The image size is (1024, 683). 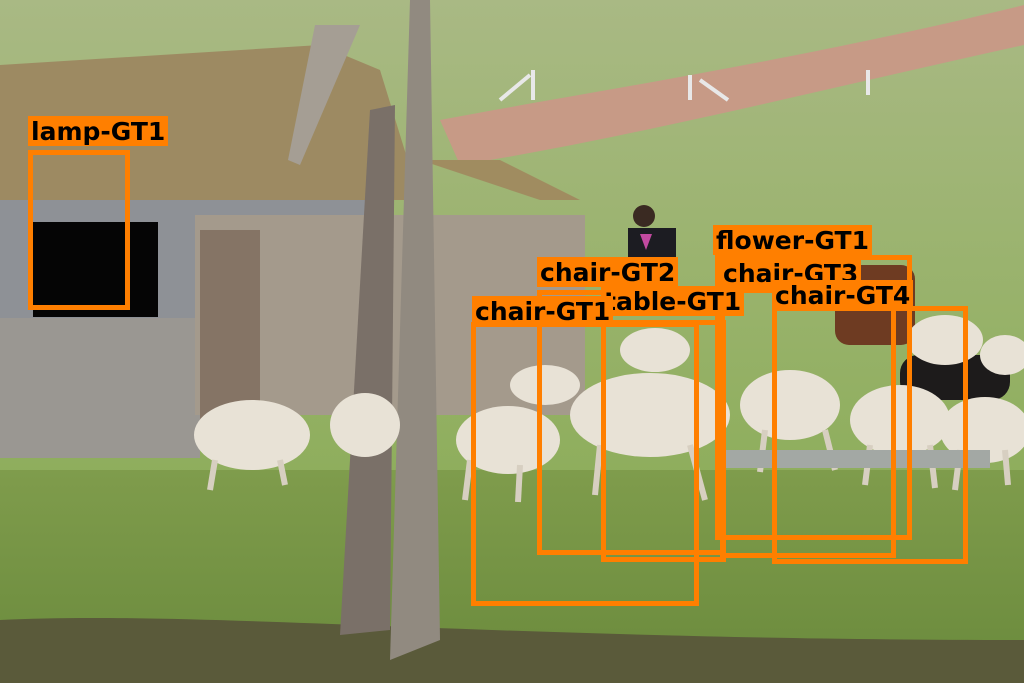 I want to click on table-label: table-GT1, so click(x=673, y=301).